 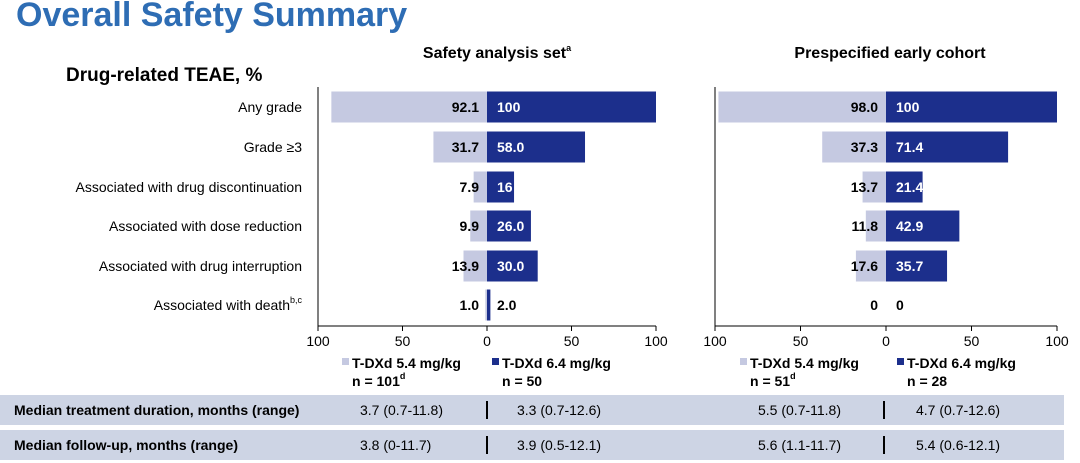 What do you see at coordinates (510, 147) in the screenshot?
I see `data-label: 58.0` at bounding box center [510, 147].